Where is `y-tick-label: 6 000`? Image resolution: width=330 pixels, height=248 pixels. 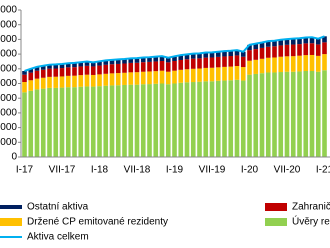 y-tick-label: 6 000 is located at coordinates (8, 68).